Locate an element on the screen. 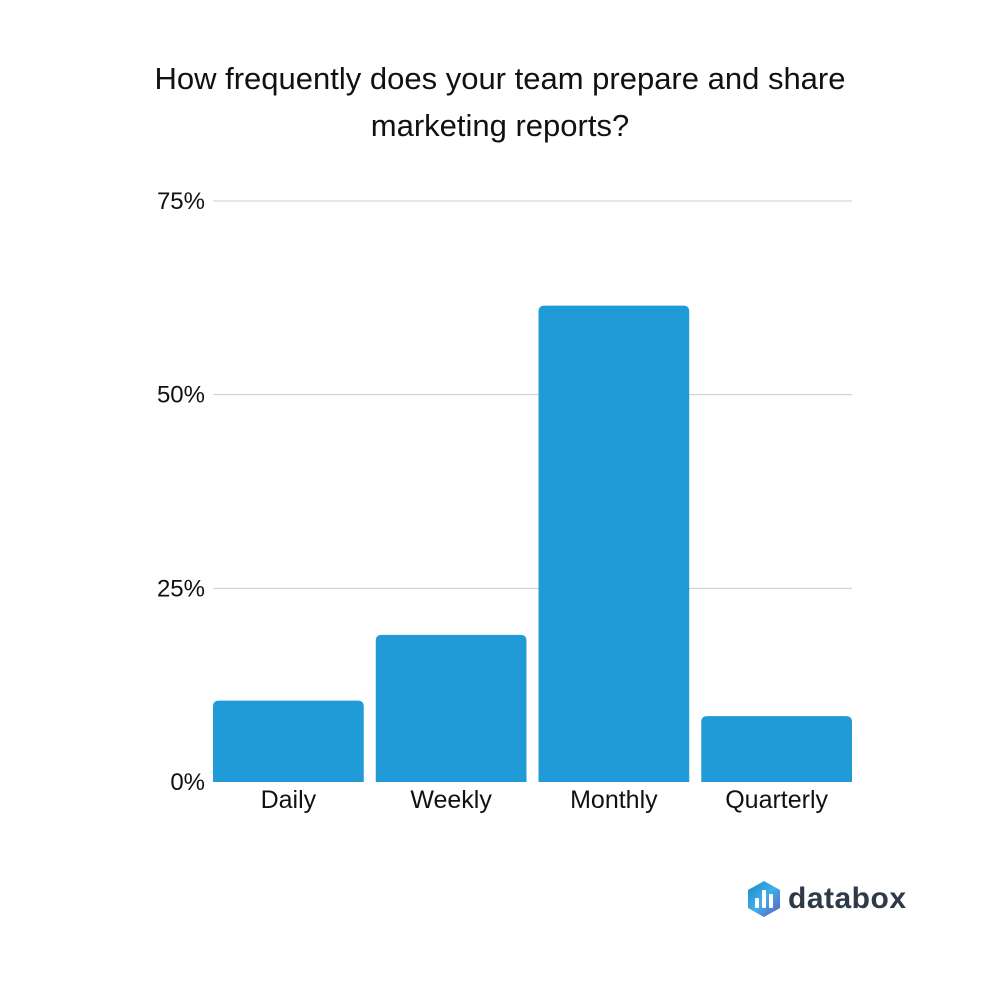 Image resolution: width=1000 pixels, height=1000 pixels. y-tick-label: 25% is located at coordinates (181, 588).